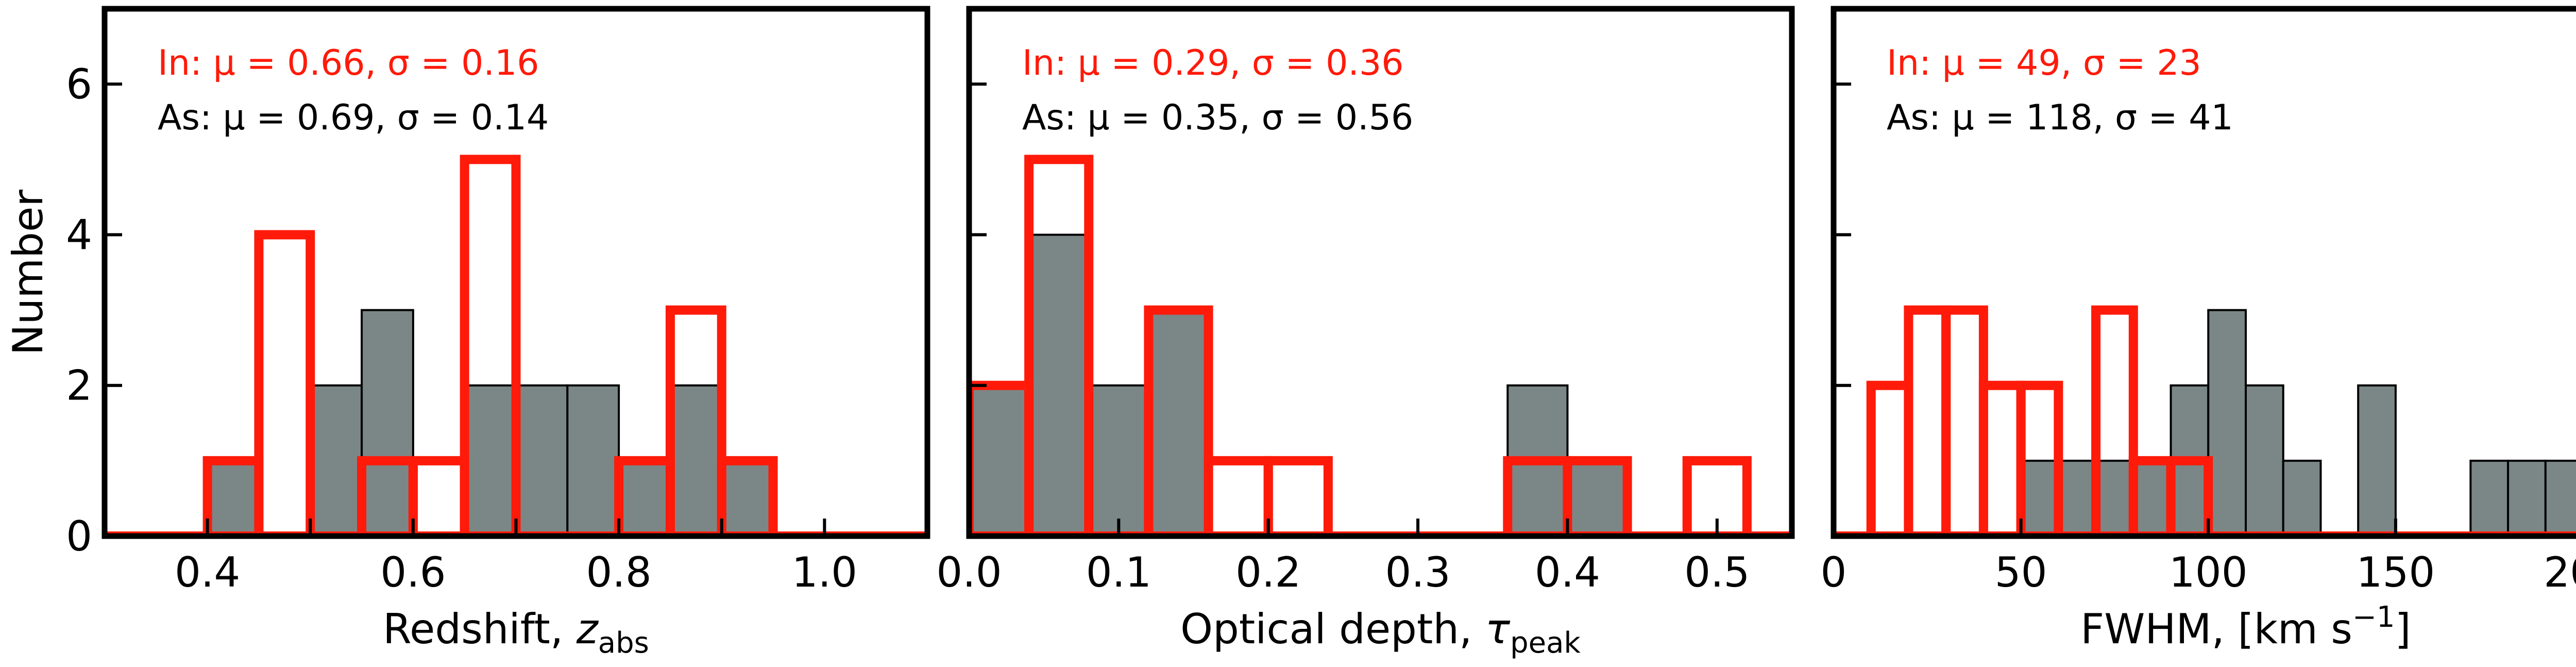 The width and height of the screenshot is (2576, 667). I want to click on x-tick-label: 0.5, so click(1717, 572).